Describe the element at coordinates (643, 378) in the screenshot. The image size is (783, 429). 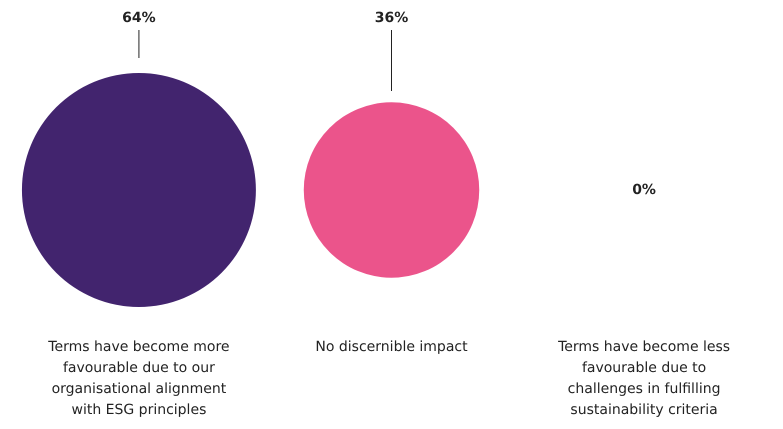
I see `category-label: Terms have become less favourable due to challenges in fulfilling sustainability criteria` at that location.